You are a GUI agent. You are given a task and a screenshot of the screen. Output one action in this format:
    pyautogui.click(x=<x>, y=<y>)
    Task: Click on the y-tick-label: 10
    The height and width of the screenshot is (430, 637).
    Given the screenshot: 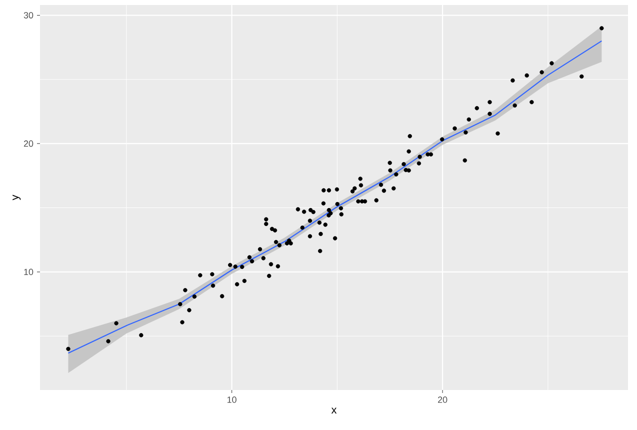 What is the action you would take?
    pyautogui.click(x=29, y=272)
    